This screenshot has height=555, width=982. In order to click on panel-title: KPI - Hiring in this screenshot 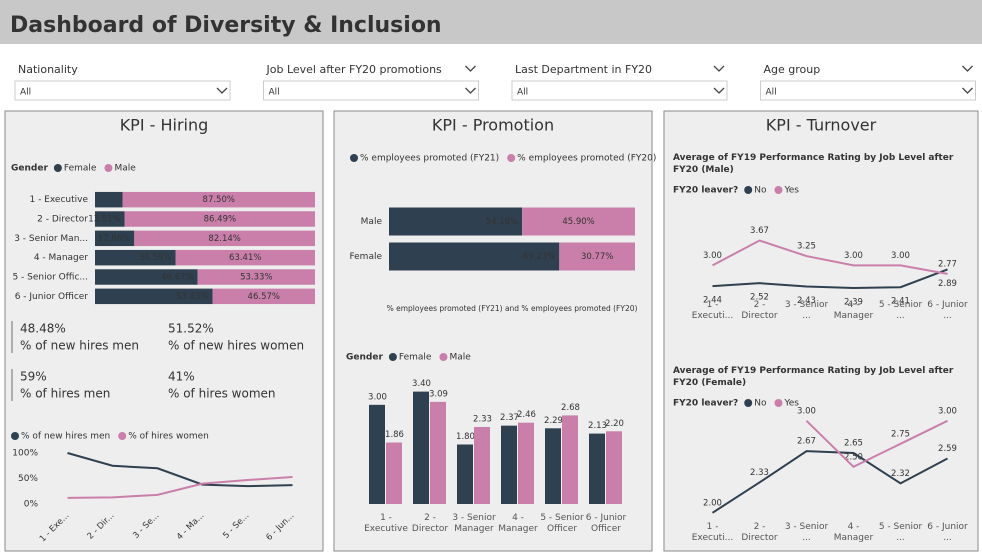, I will do `click(164, 125)`.